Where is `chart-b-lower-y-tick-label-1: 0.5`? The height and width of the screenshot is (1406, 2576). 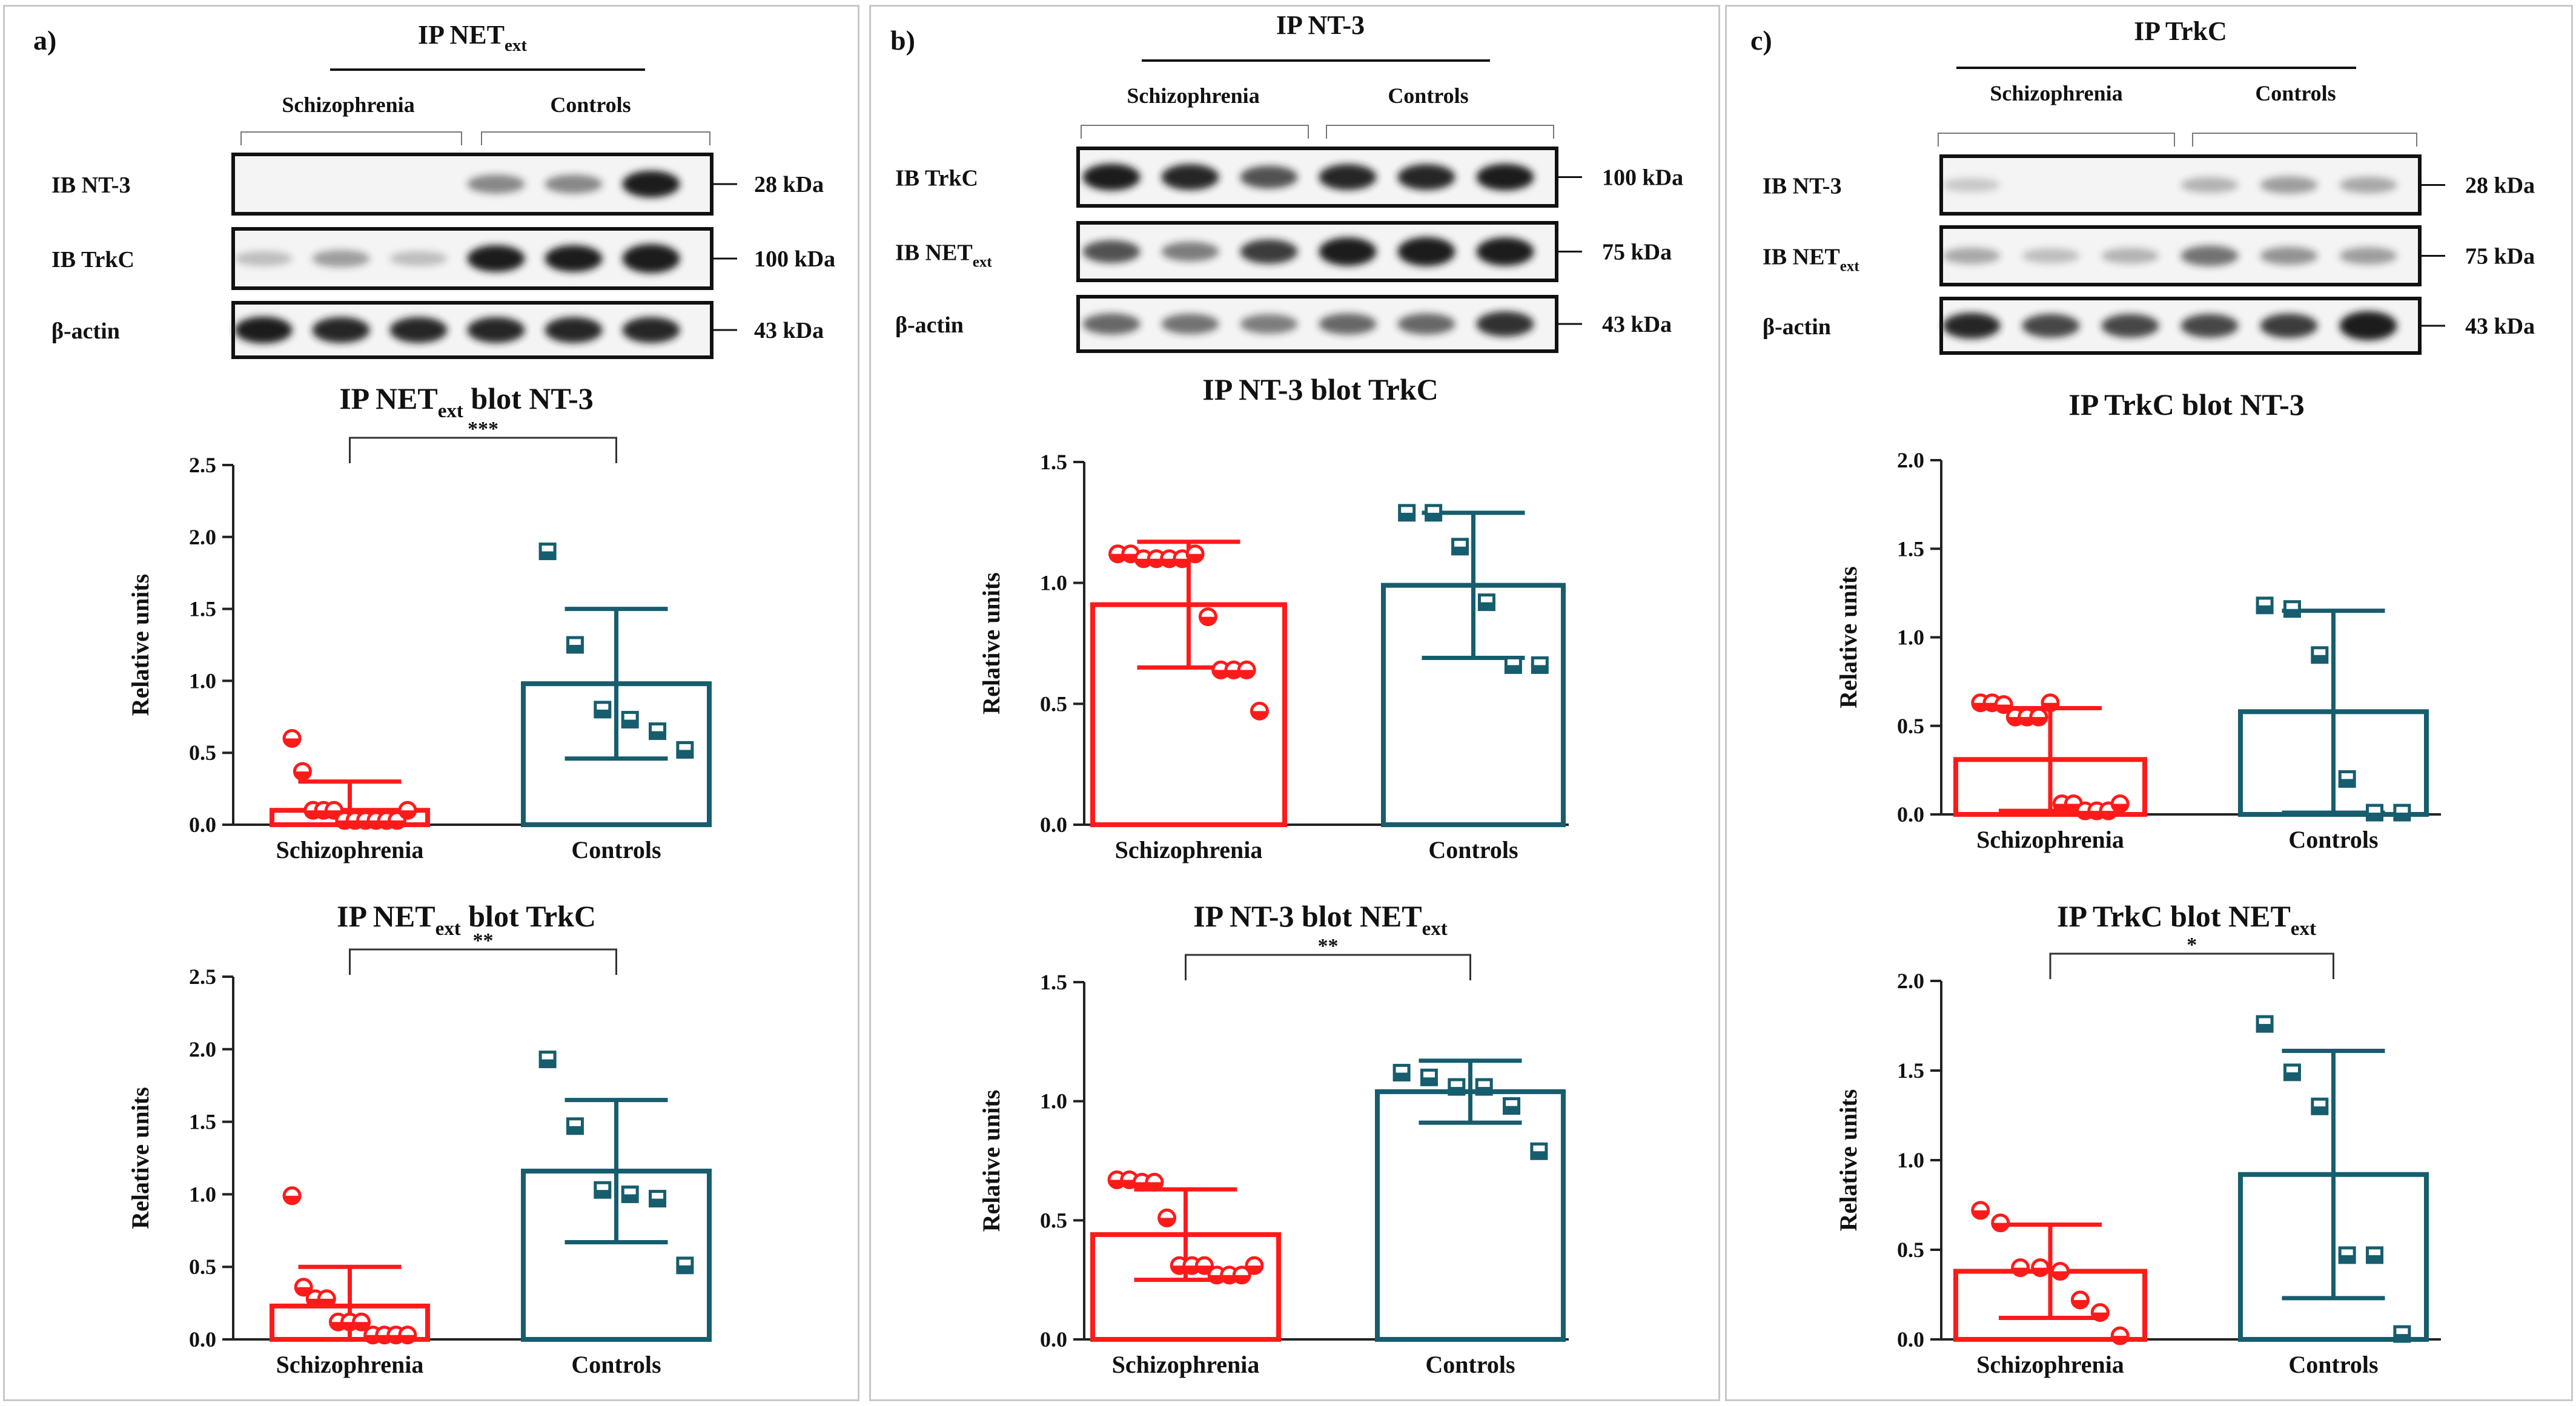
chart-b-lower-y-tick-label-1: 0.5 is located at coordinates (1053, 1220).